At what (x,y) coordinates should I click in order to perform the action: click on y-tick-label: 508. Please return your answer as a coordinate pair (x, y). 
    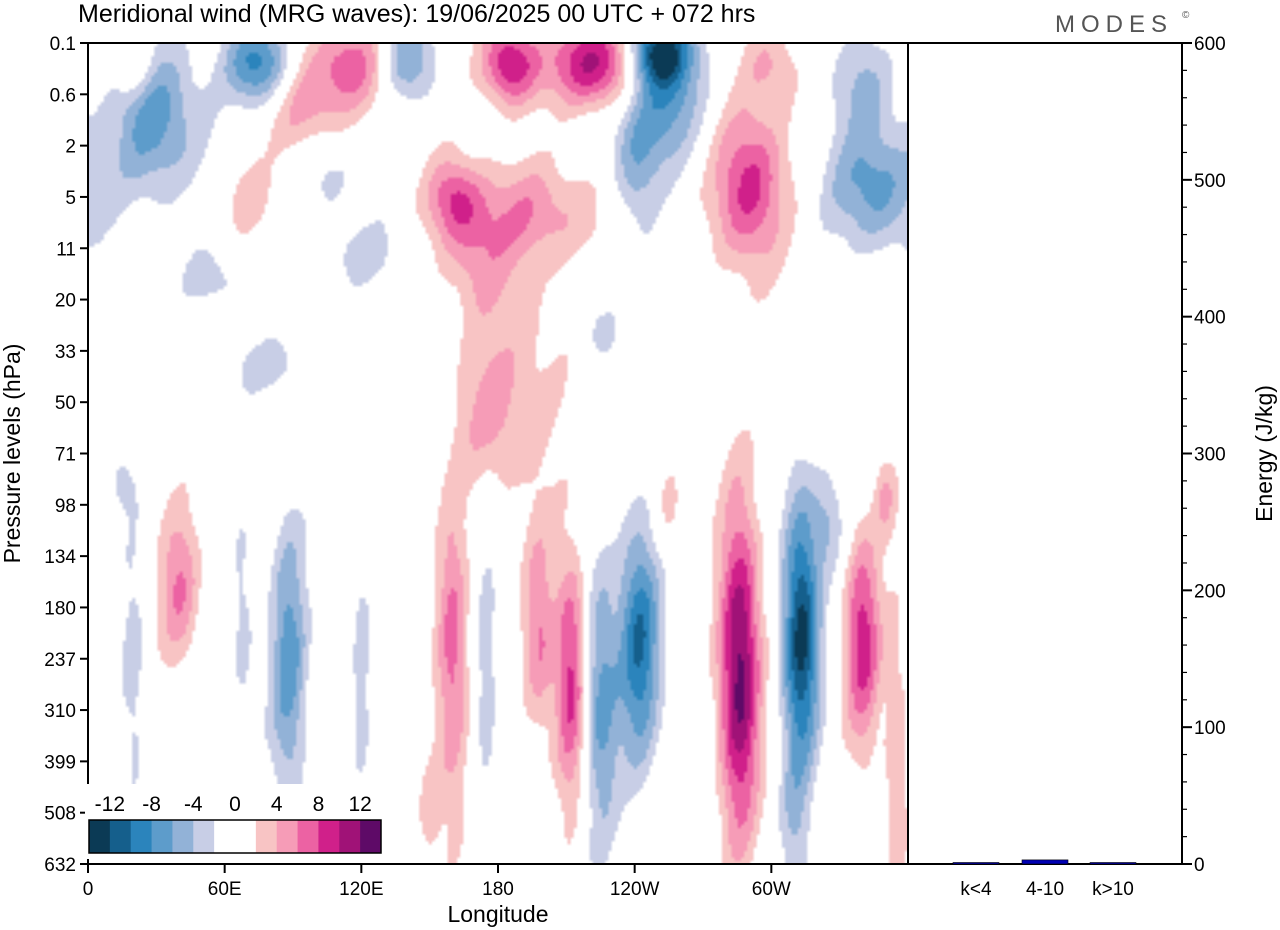
    Looking at the image, I should click on (60, 814).